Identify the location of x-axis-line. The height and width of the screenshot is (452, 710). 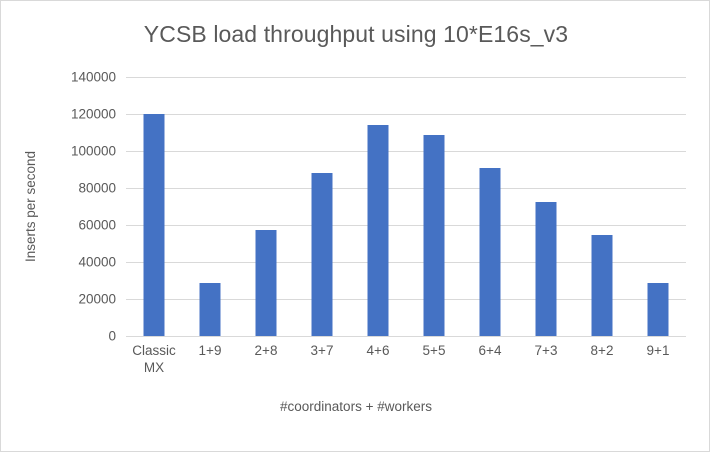
(406, 336).